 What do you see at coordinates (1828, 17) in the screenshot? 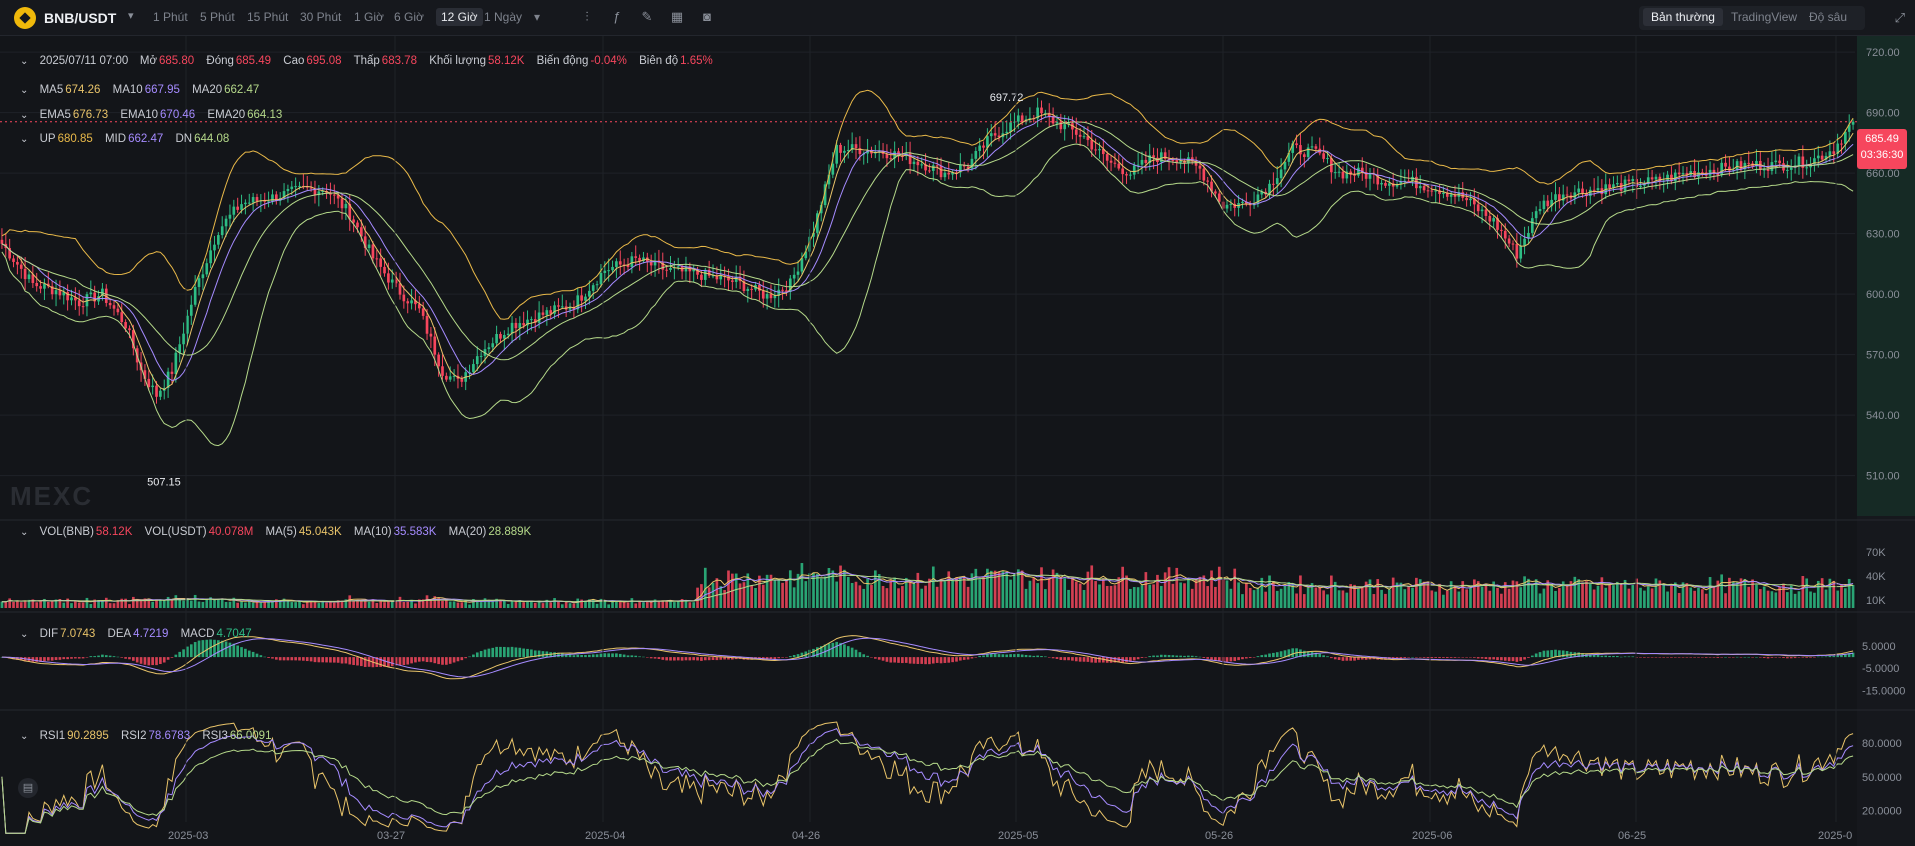
I see `view-depth-tab: Độ sâu` at bounding box center [1828, 17].